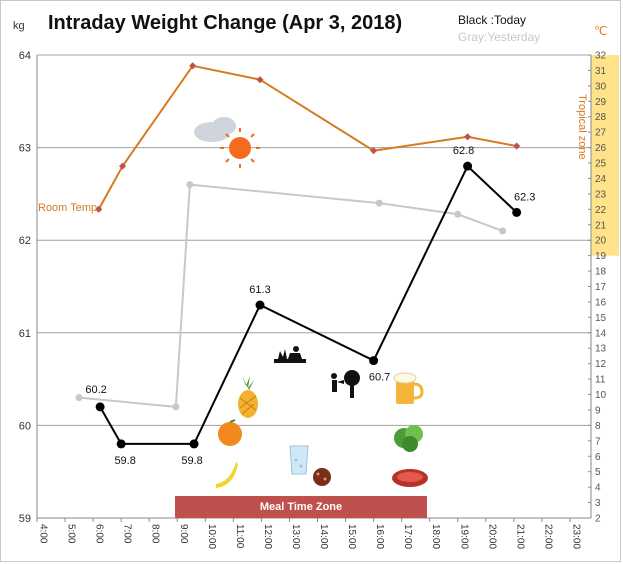 The image size is (623, 564). I want to click on right-tick-label: 6, so click(598, 457).